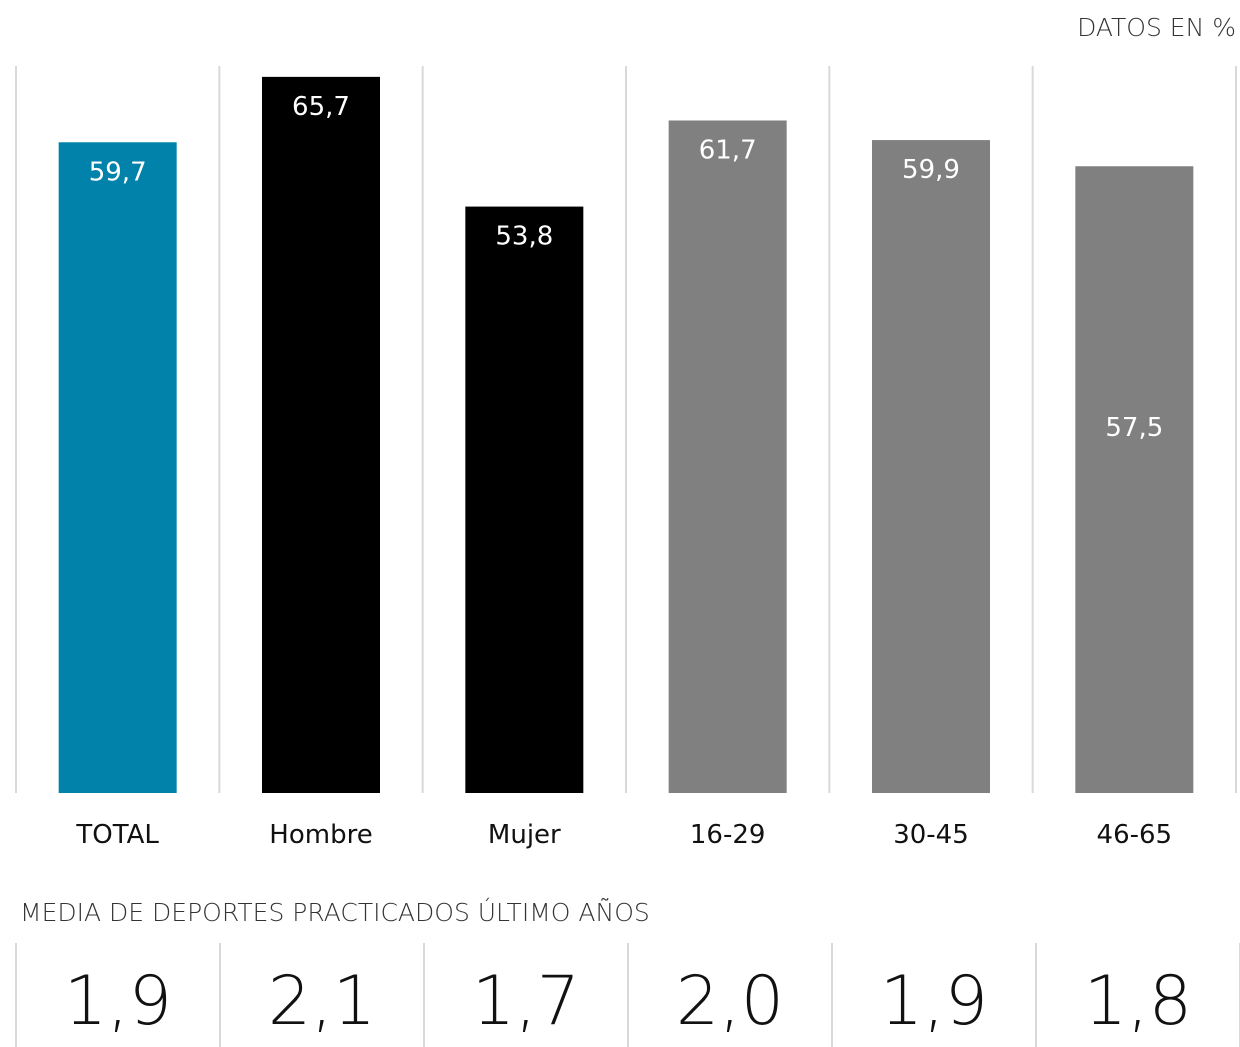 Image resolution: width=1240 pixels, height=1047 pixels. What do you see at coordinates (1134, 428) in the screenshot?
I see `bar-value-label: 57,5` at bounding box center [1134, 428].